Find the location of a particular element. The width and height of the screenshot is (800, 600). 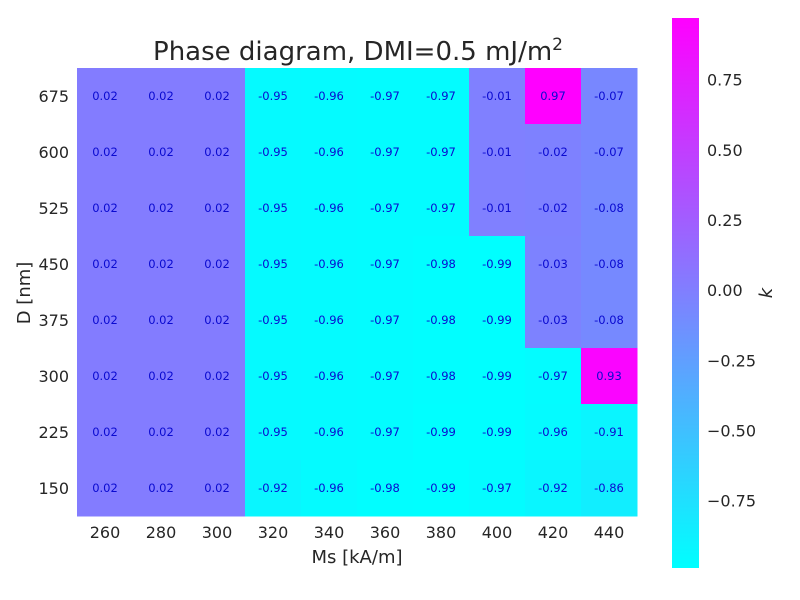

y-tick-label: 675 is located at coordinates (53, 96).